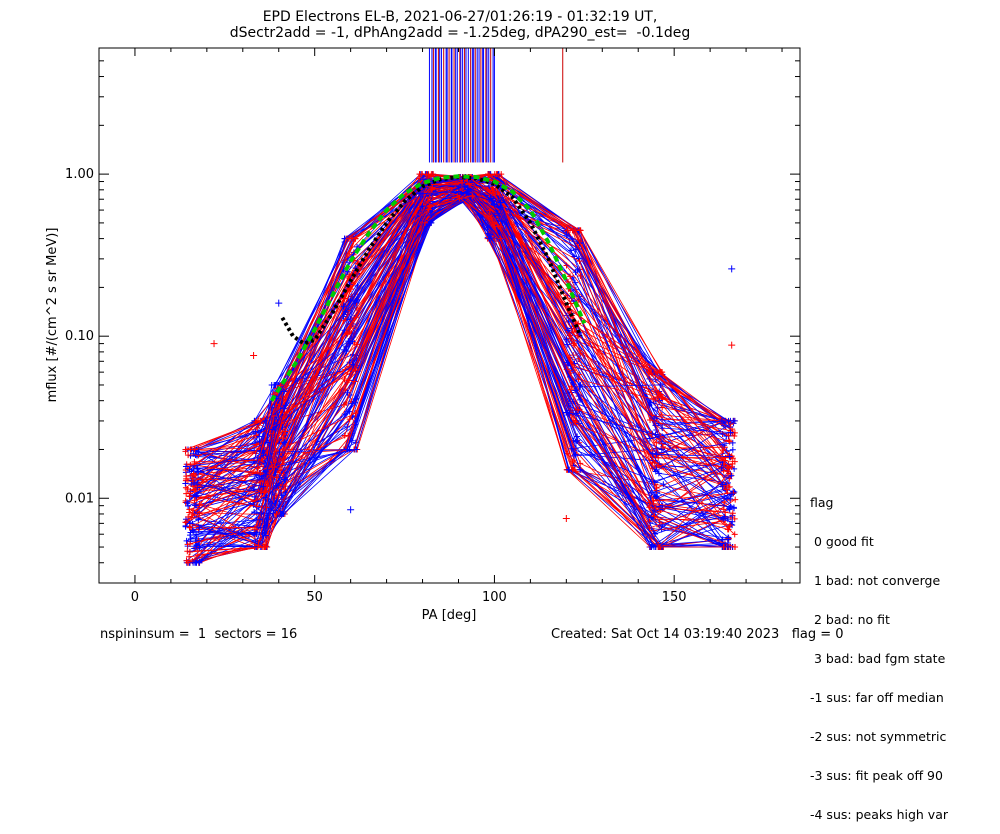  What do you see at coordinates (822, 502) in the screenshot?
I see `legend-title: flag` at bounding box center [822, 502].